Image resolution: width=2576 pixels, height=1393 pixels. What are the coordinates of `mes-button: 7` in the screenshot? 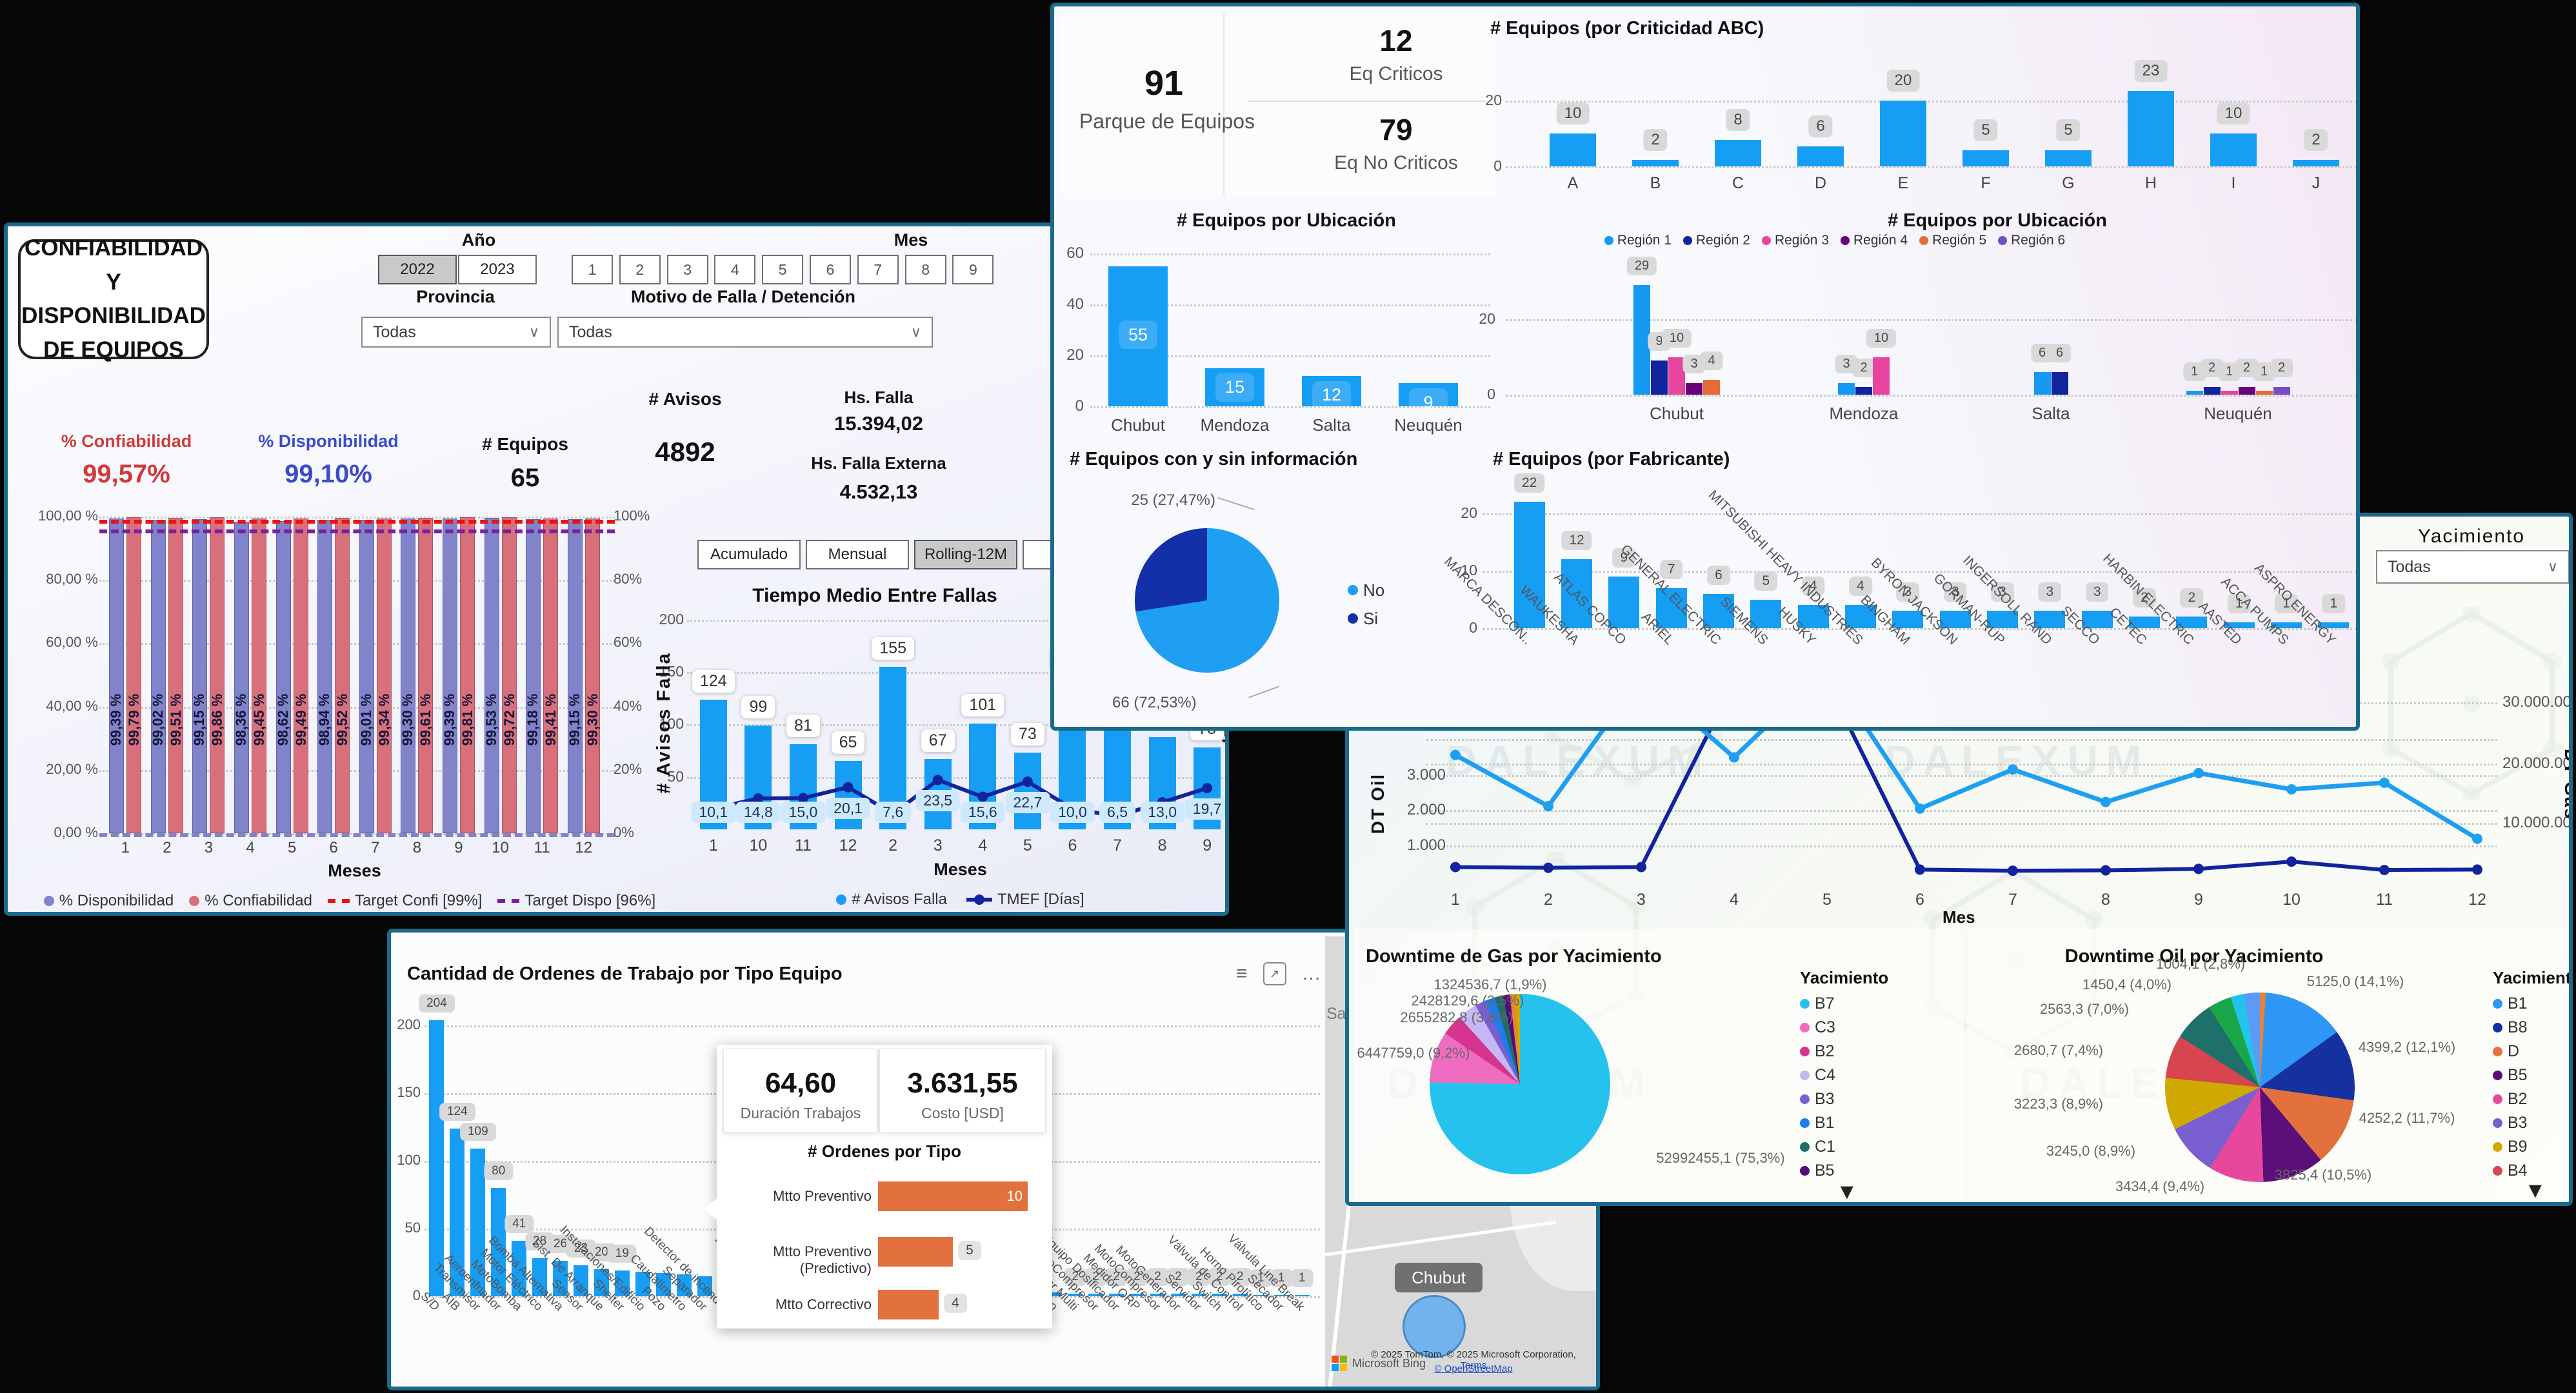 It's located at (878, 269).